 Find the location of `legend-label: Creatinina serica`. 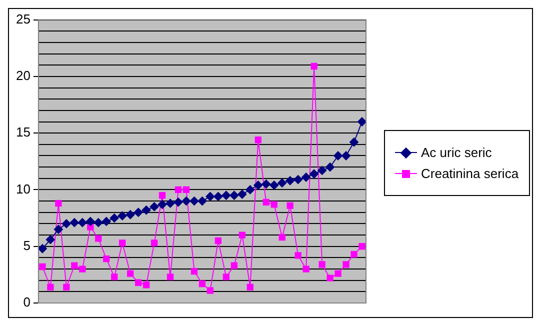

legend-label: Creatinina serica is located at coordinates (470, 173).